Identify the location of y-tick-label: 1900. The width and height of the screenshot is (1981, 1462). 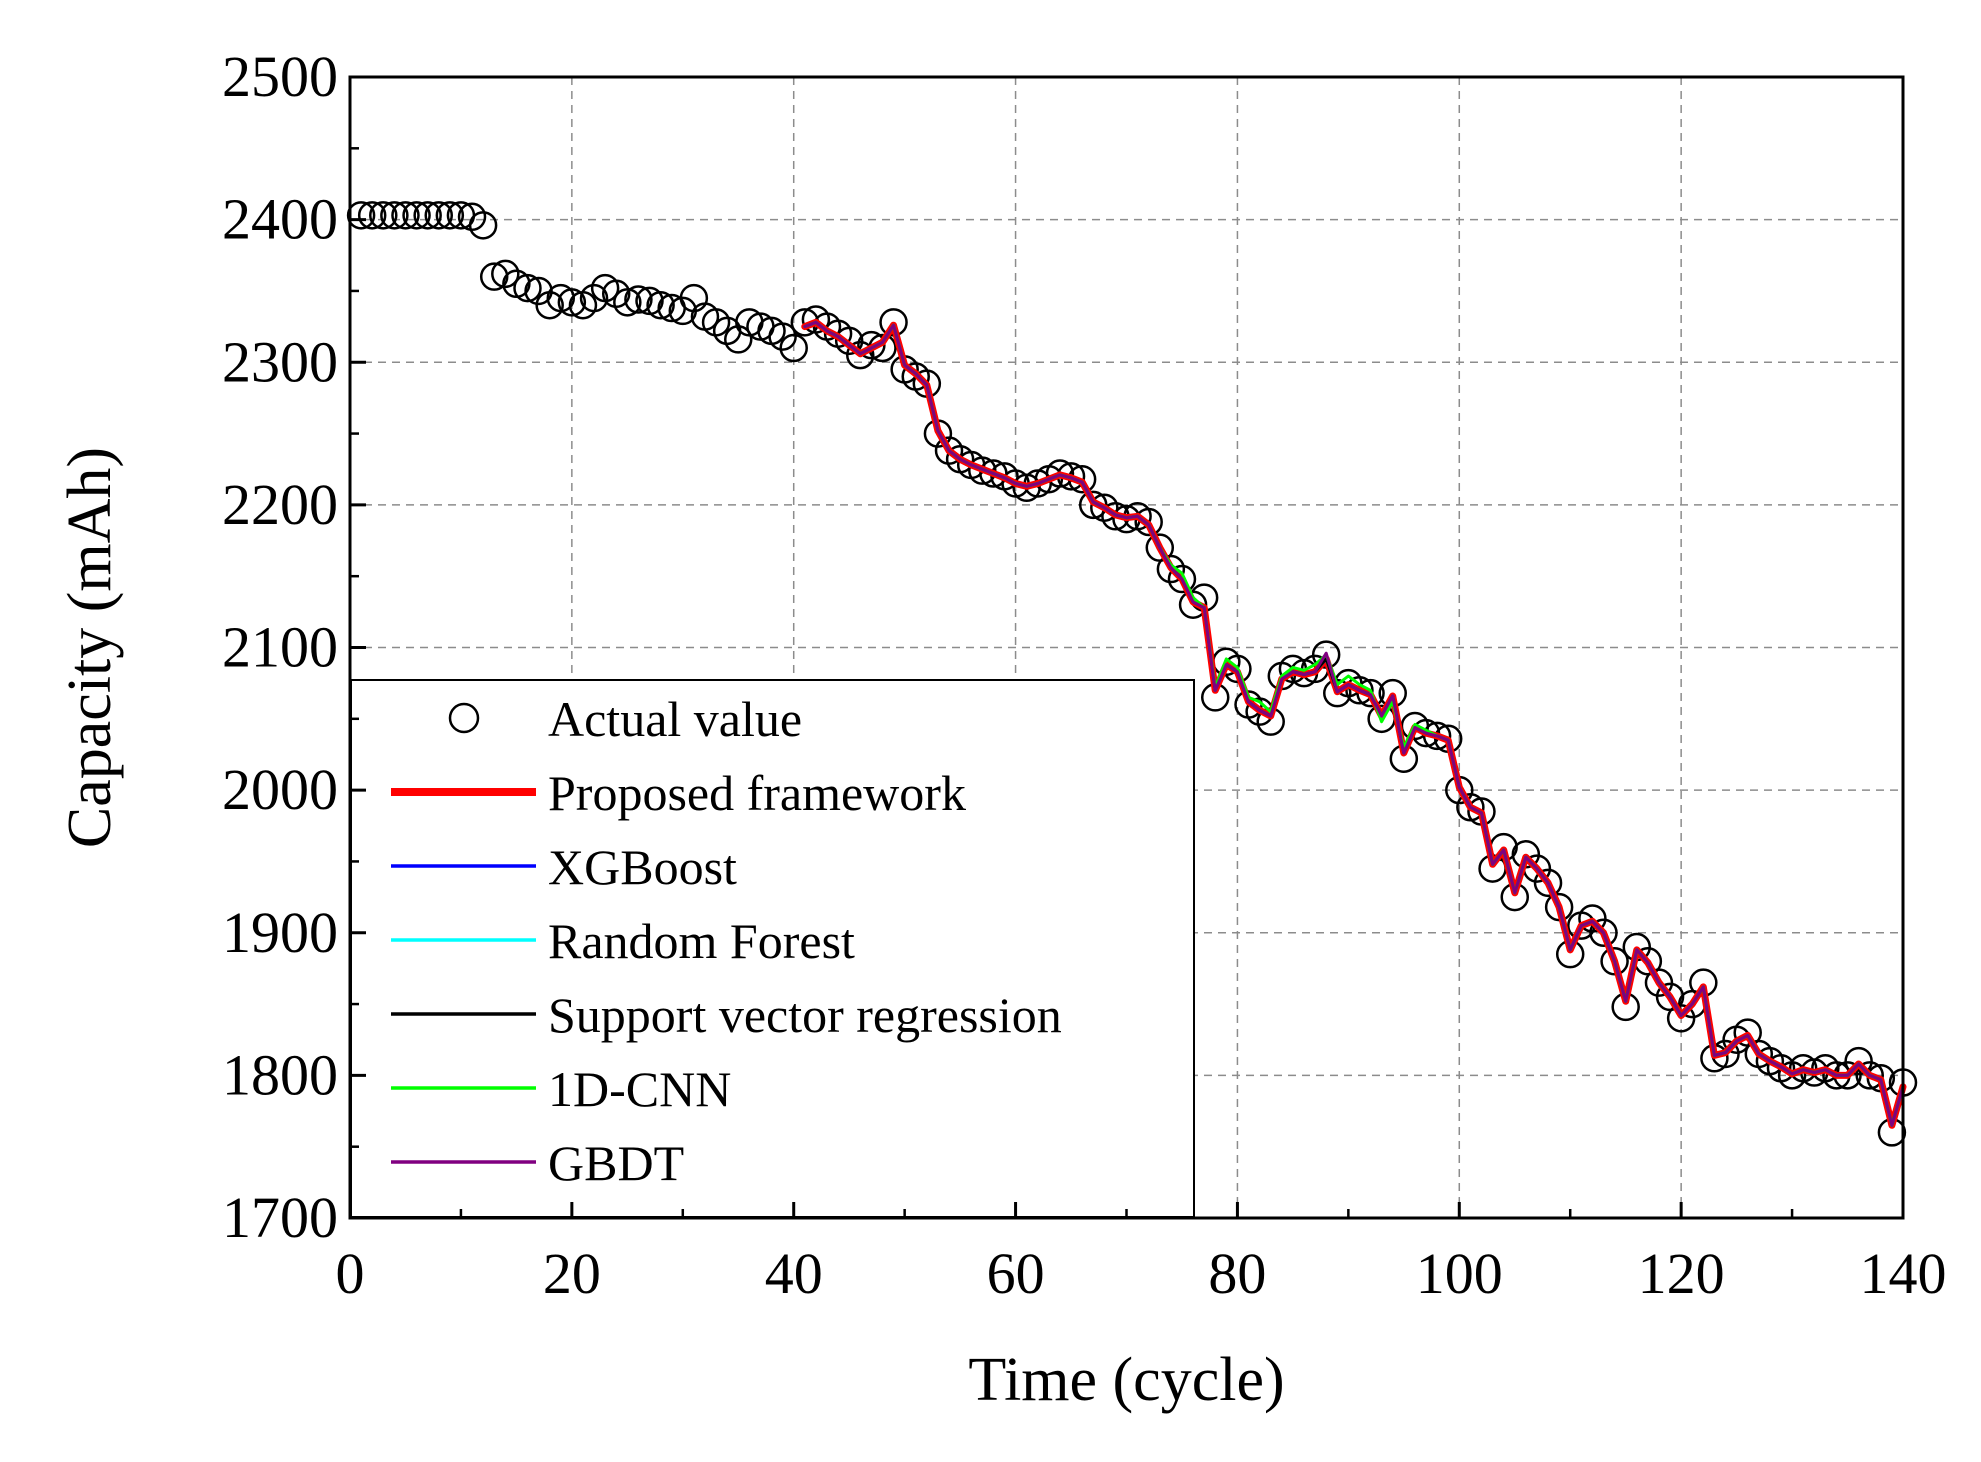
(280, 932).